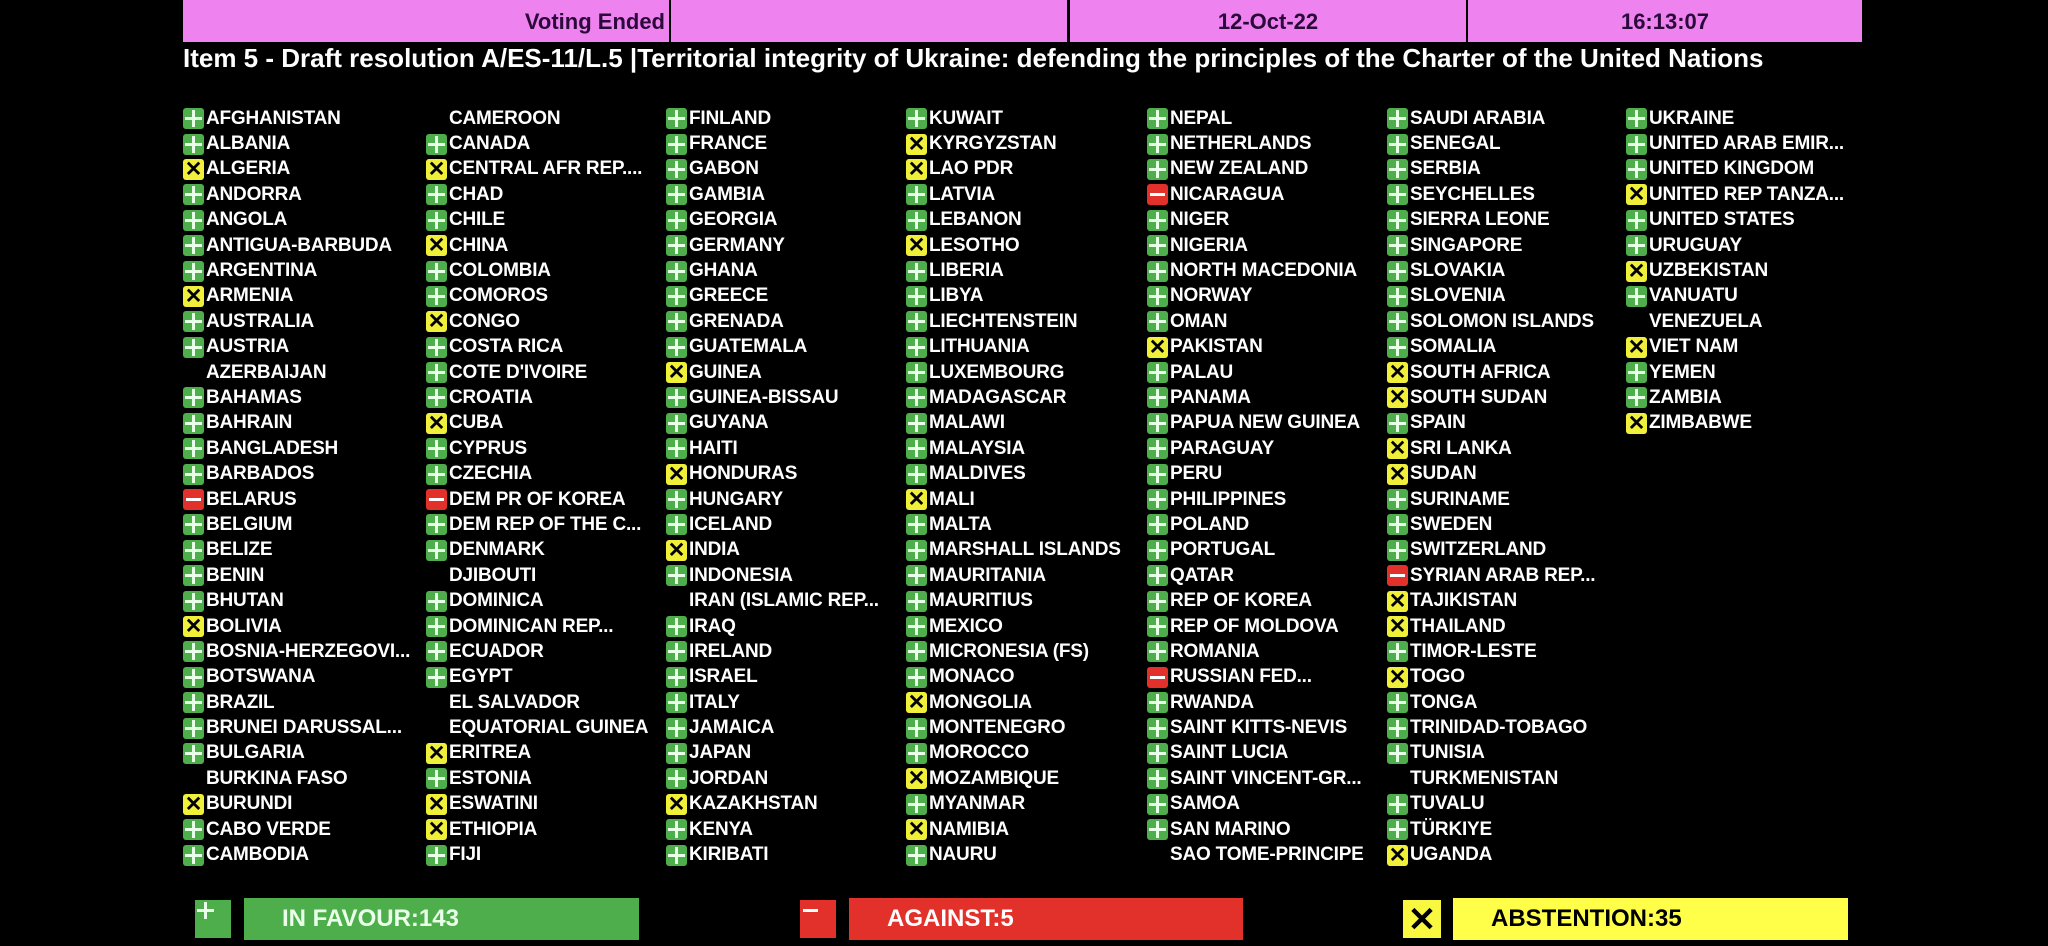 Image resolution: width=2048 pixels, height=946 pixels. What do you see at coordinates (714, 702) in the screenshot?
I see `country-name: ITALY` at bounding box center [714, 702].